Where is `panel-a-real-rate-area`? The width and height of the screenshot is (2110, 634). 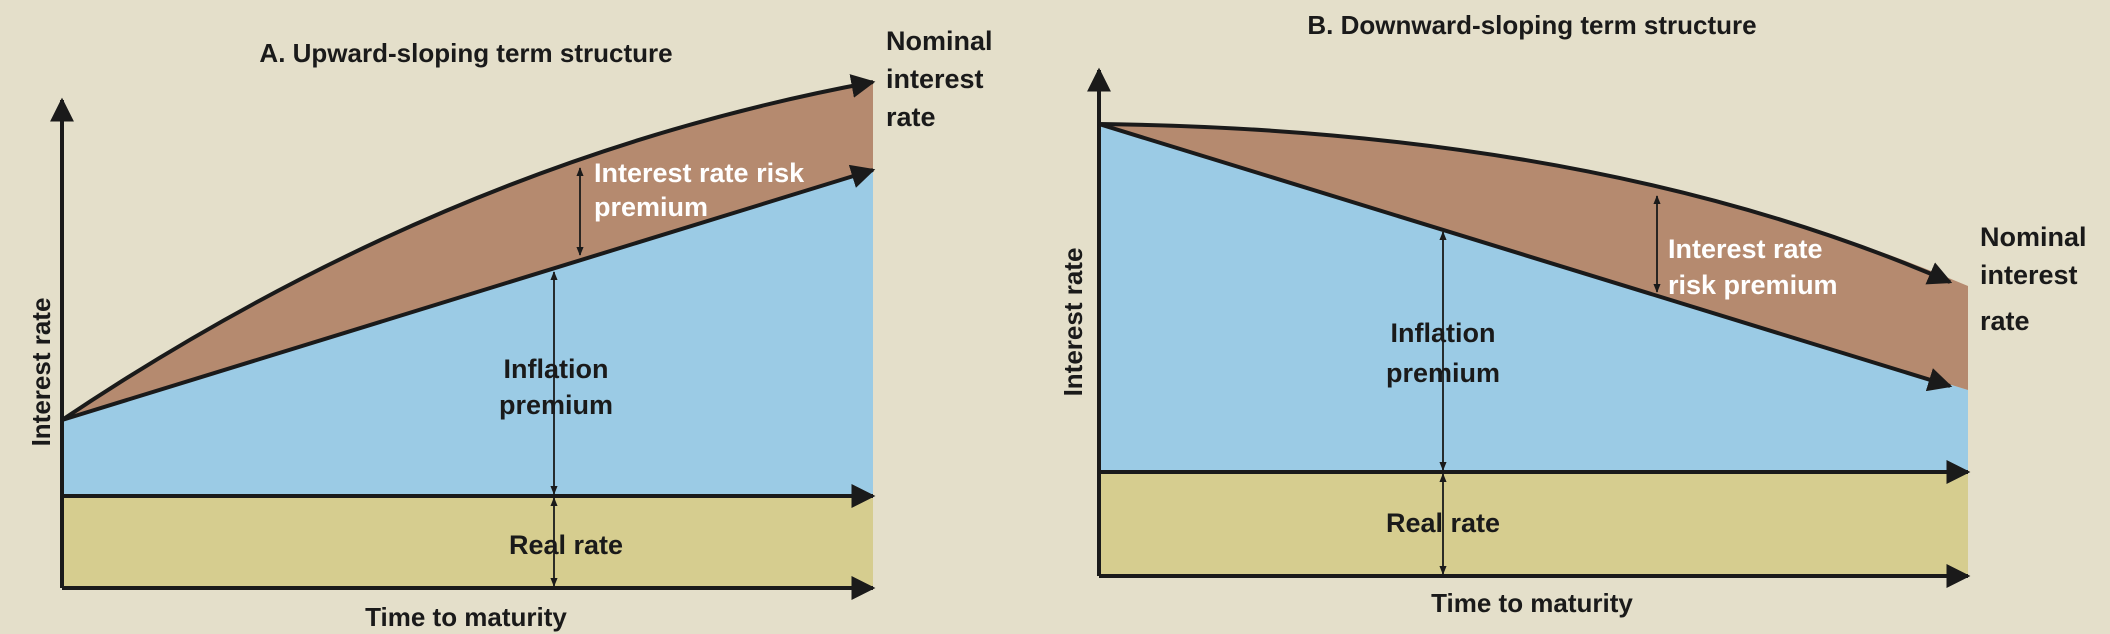
panel-a-real-rate-area is located at coordinates (467, 542).